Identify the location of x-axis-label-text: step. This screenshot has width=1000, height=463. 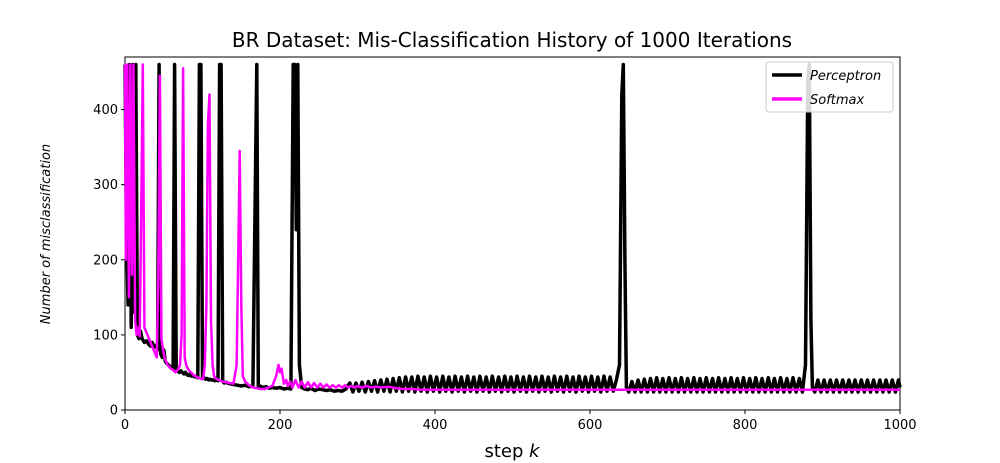
(506, 451).